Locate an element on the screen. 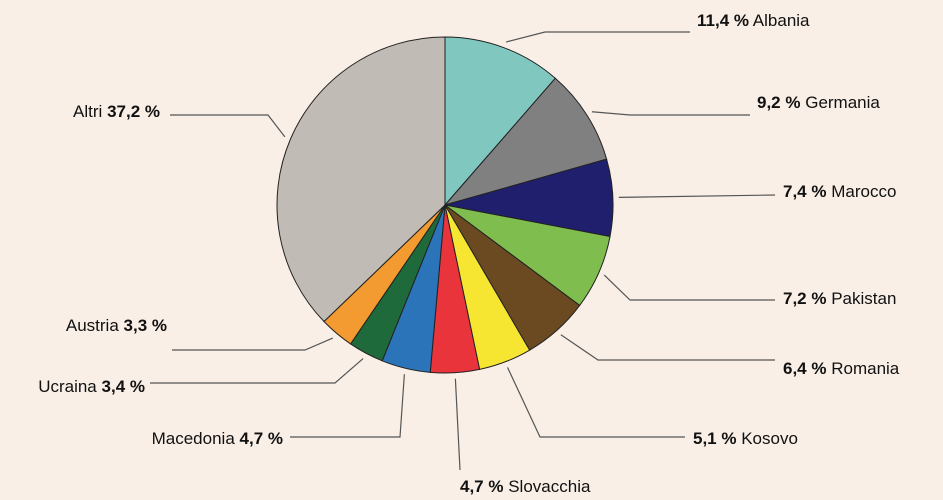 The height and width of the screenshot is (500, 943). label-value: 6,4 % is located at coordinates (804, 368).